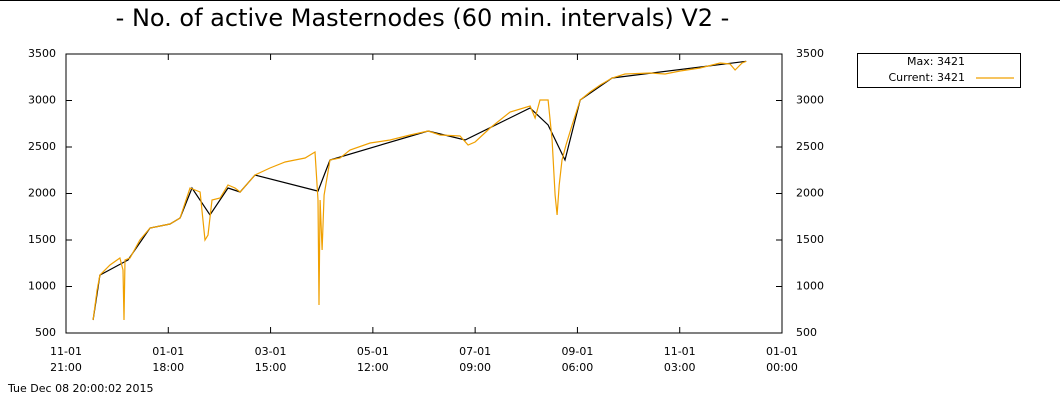  Describe the element at coordinates (810, 53) in the screenshot. I see `y2-tick-label: 3500` at that location.